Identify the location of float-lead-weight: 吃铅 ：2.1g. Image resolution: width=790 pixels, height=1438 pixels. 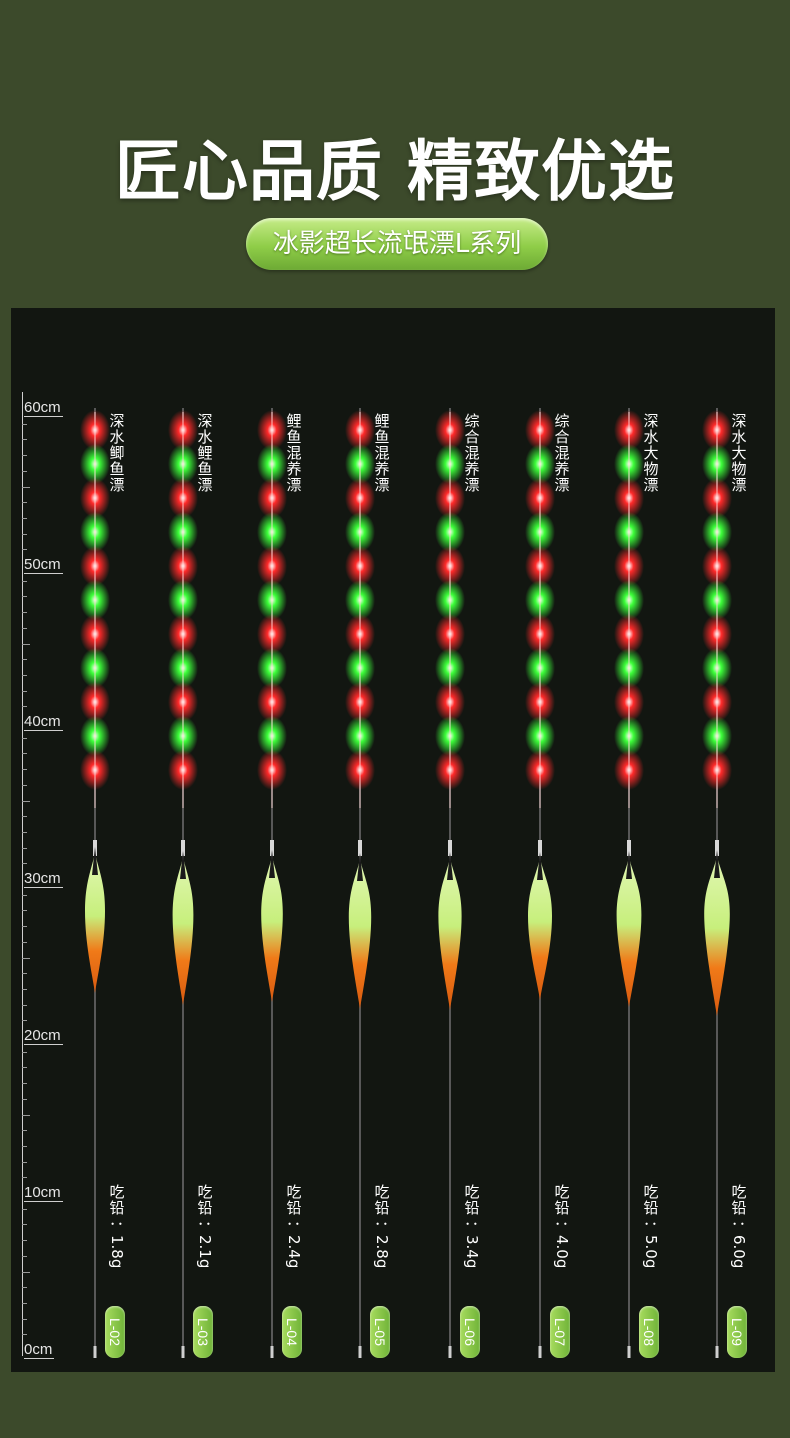
(205, 1226).